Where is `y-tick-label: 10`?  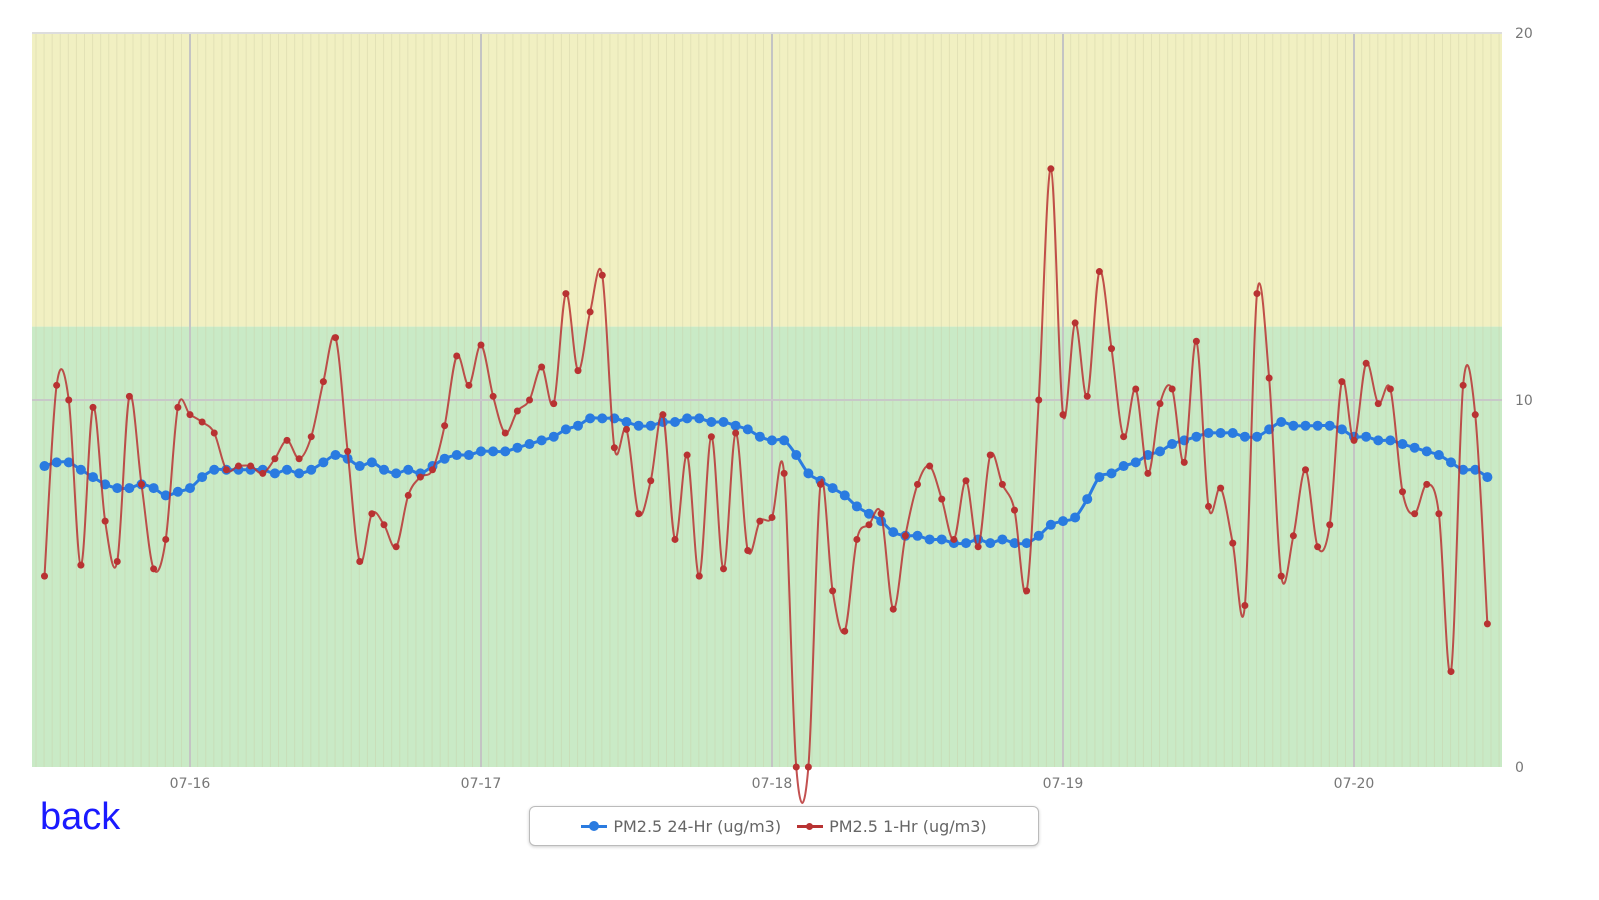
y-tick-label: 10 is located at coordinates (1524, 401).